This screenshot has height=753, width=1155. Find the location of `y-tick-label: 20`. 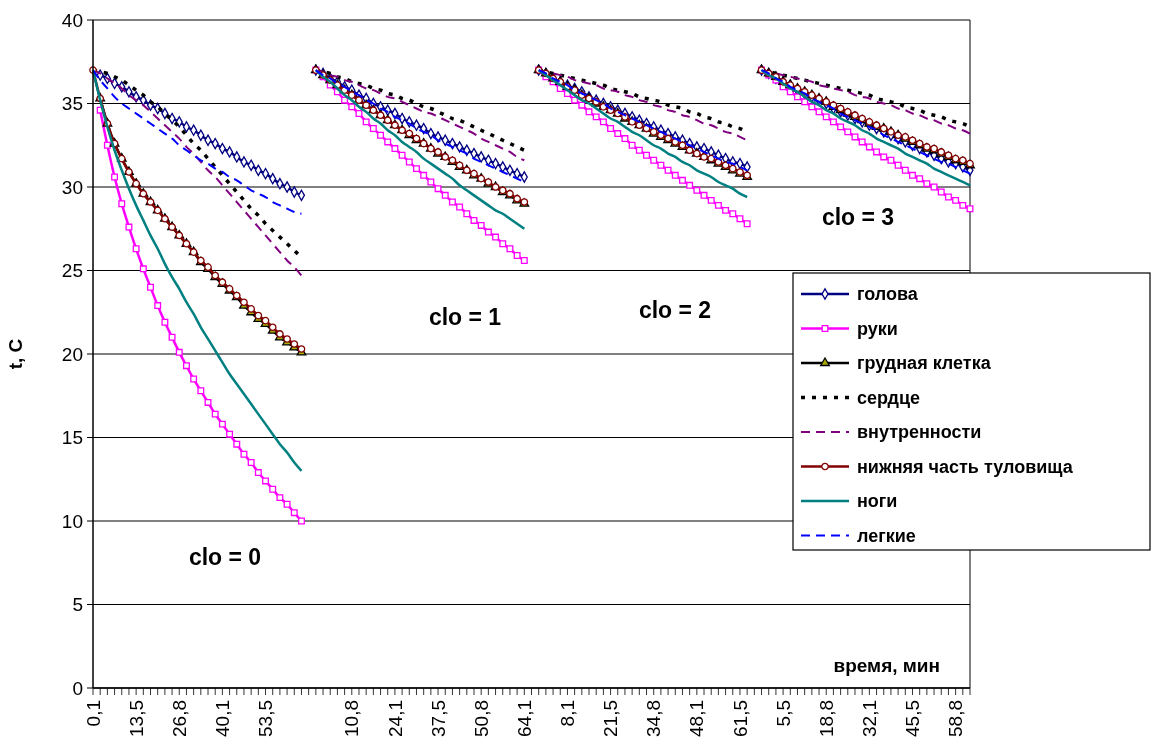

y-tick-label: 20 is located at coordinates (72, 354).